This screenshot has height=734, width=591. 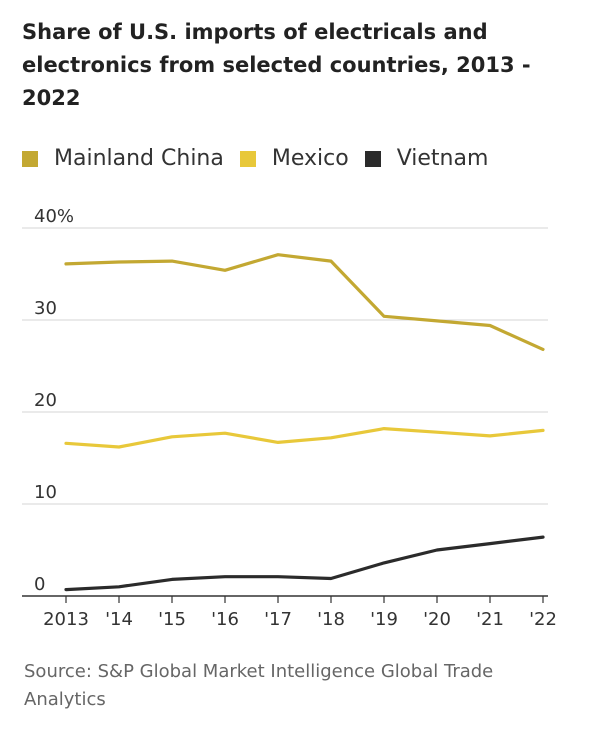 What do you see at coordinates (45, 308) in the screenshot?
I see `y-tick-label-30: 30` at bounding box center [45, 308].